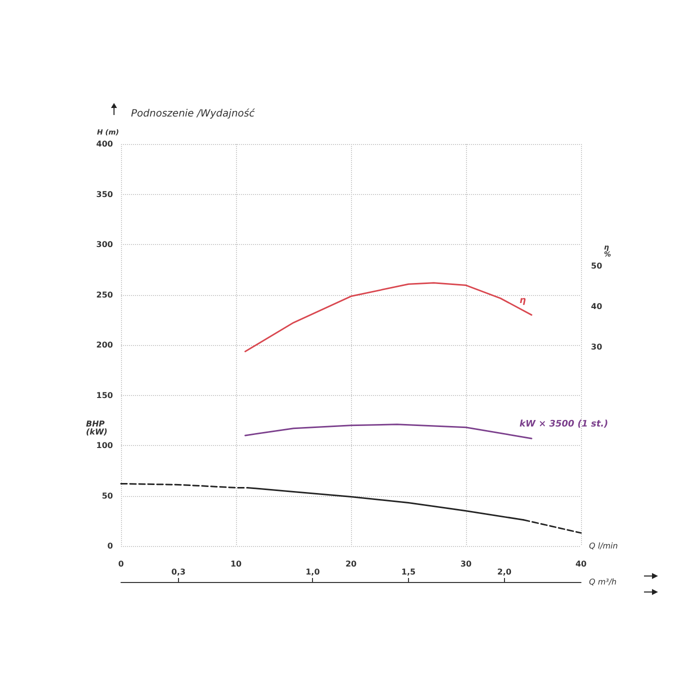 This screenshot has height=700, width=700. Describe the element at coordinates (408, 572) in the screenshot. I see `x2-tick-label: 1,5` at that location.